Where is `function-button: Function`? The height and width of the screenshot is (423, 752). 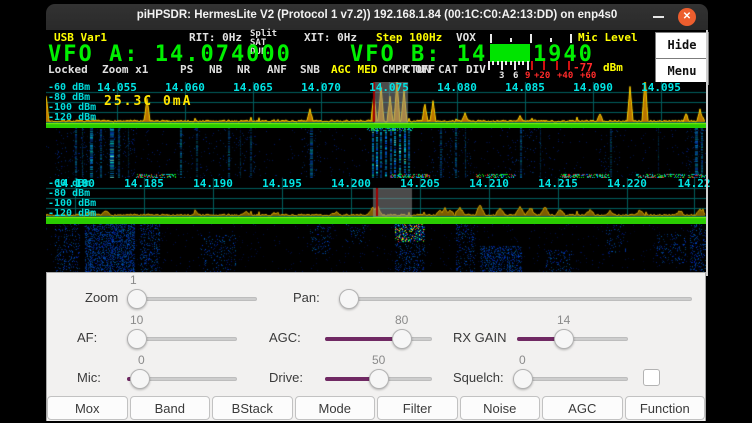
function-button: Function is located at coordinates (664, 408).